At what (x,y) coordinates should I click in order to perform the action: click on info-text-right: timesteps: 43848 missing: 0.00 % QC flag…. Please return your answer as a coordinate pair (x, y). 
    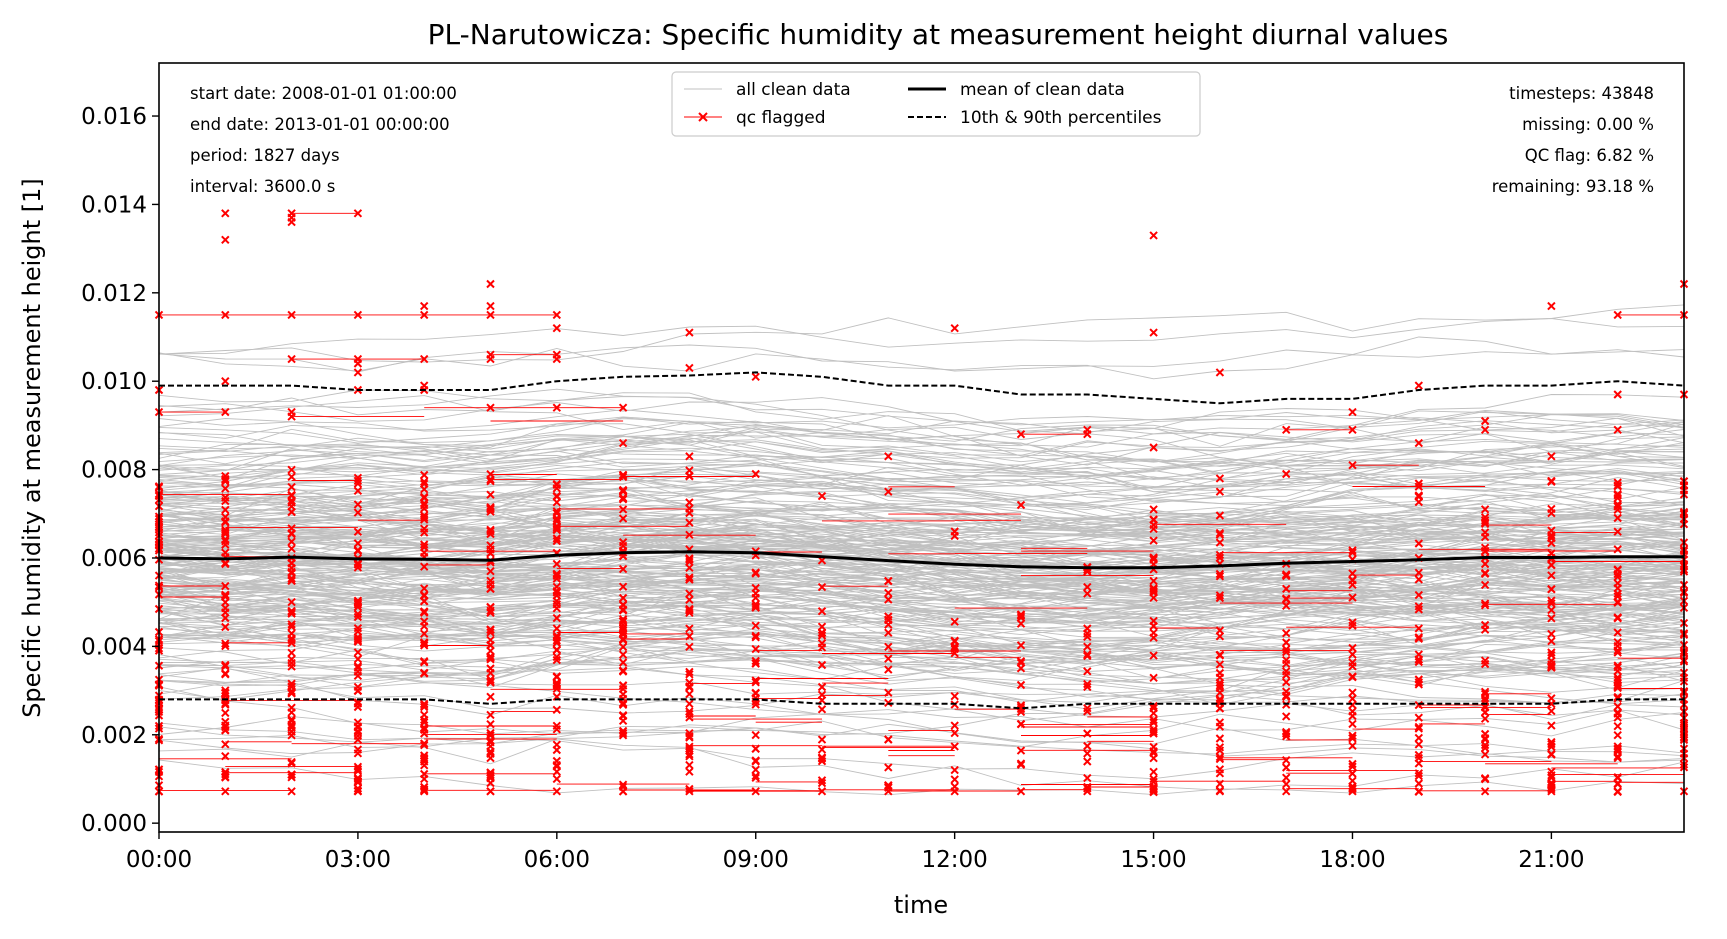
    Looking at the image, I should click on (1573, 140).